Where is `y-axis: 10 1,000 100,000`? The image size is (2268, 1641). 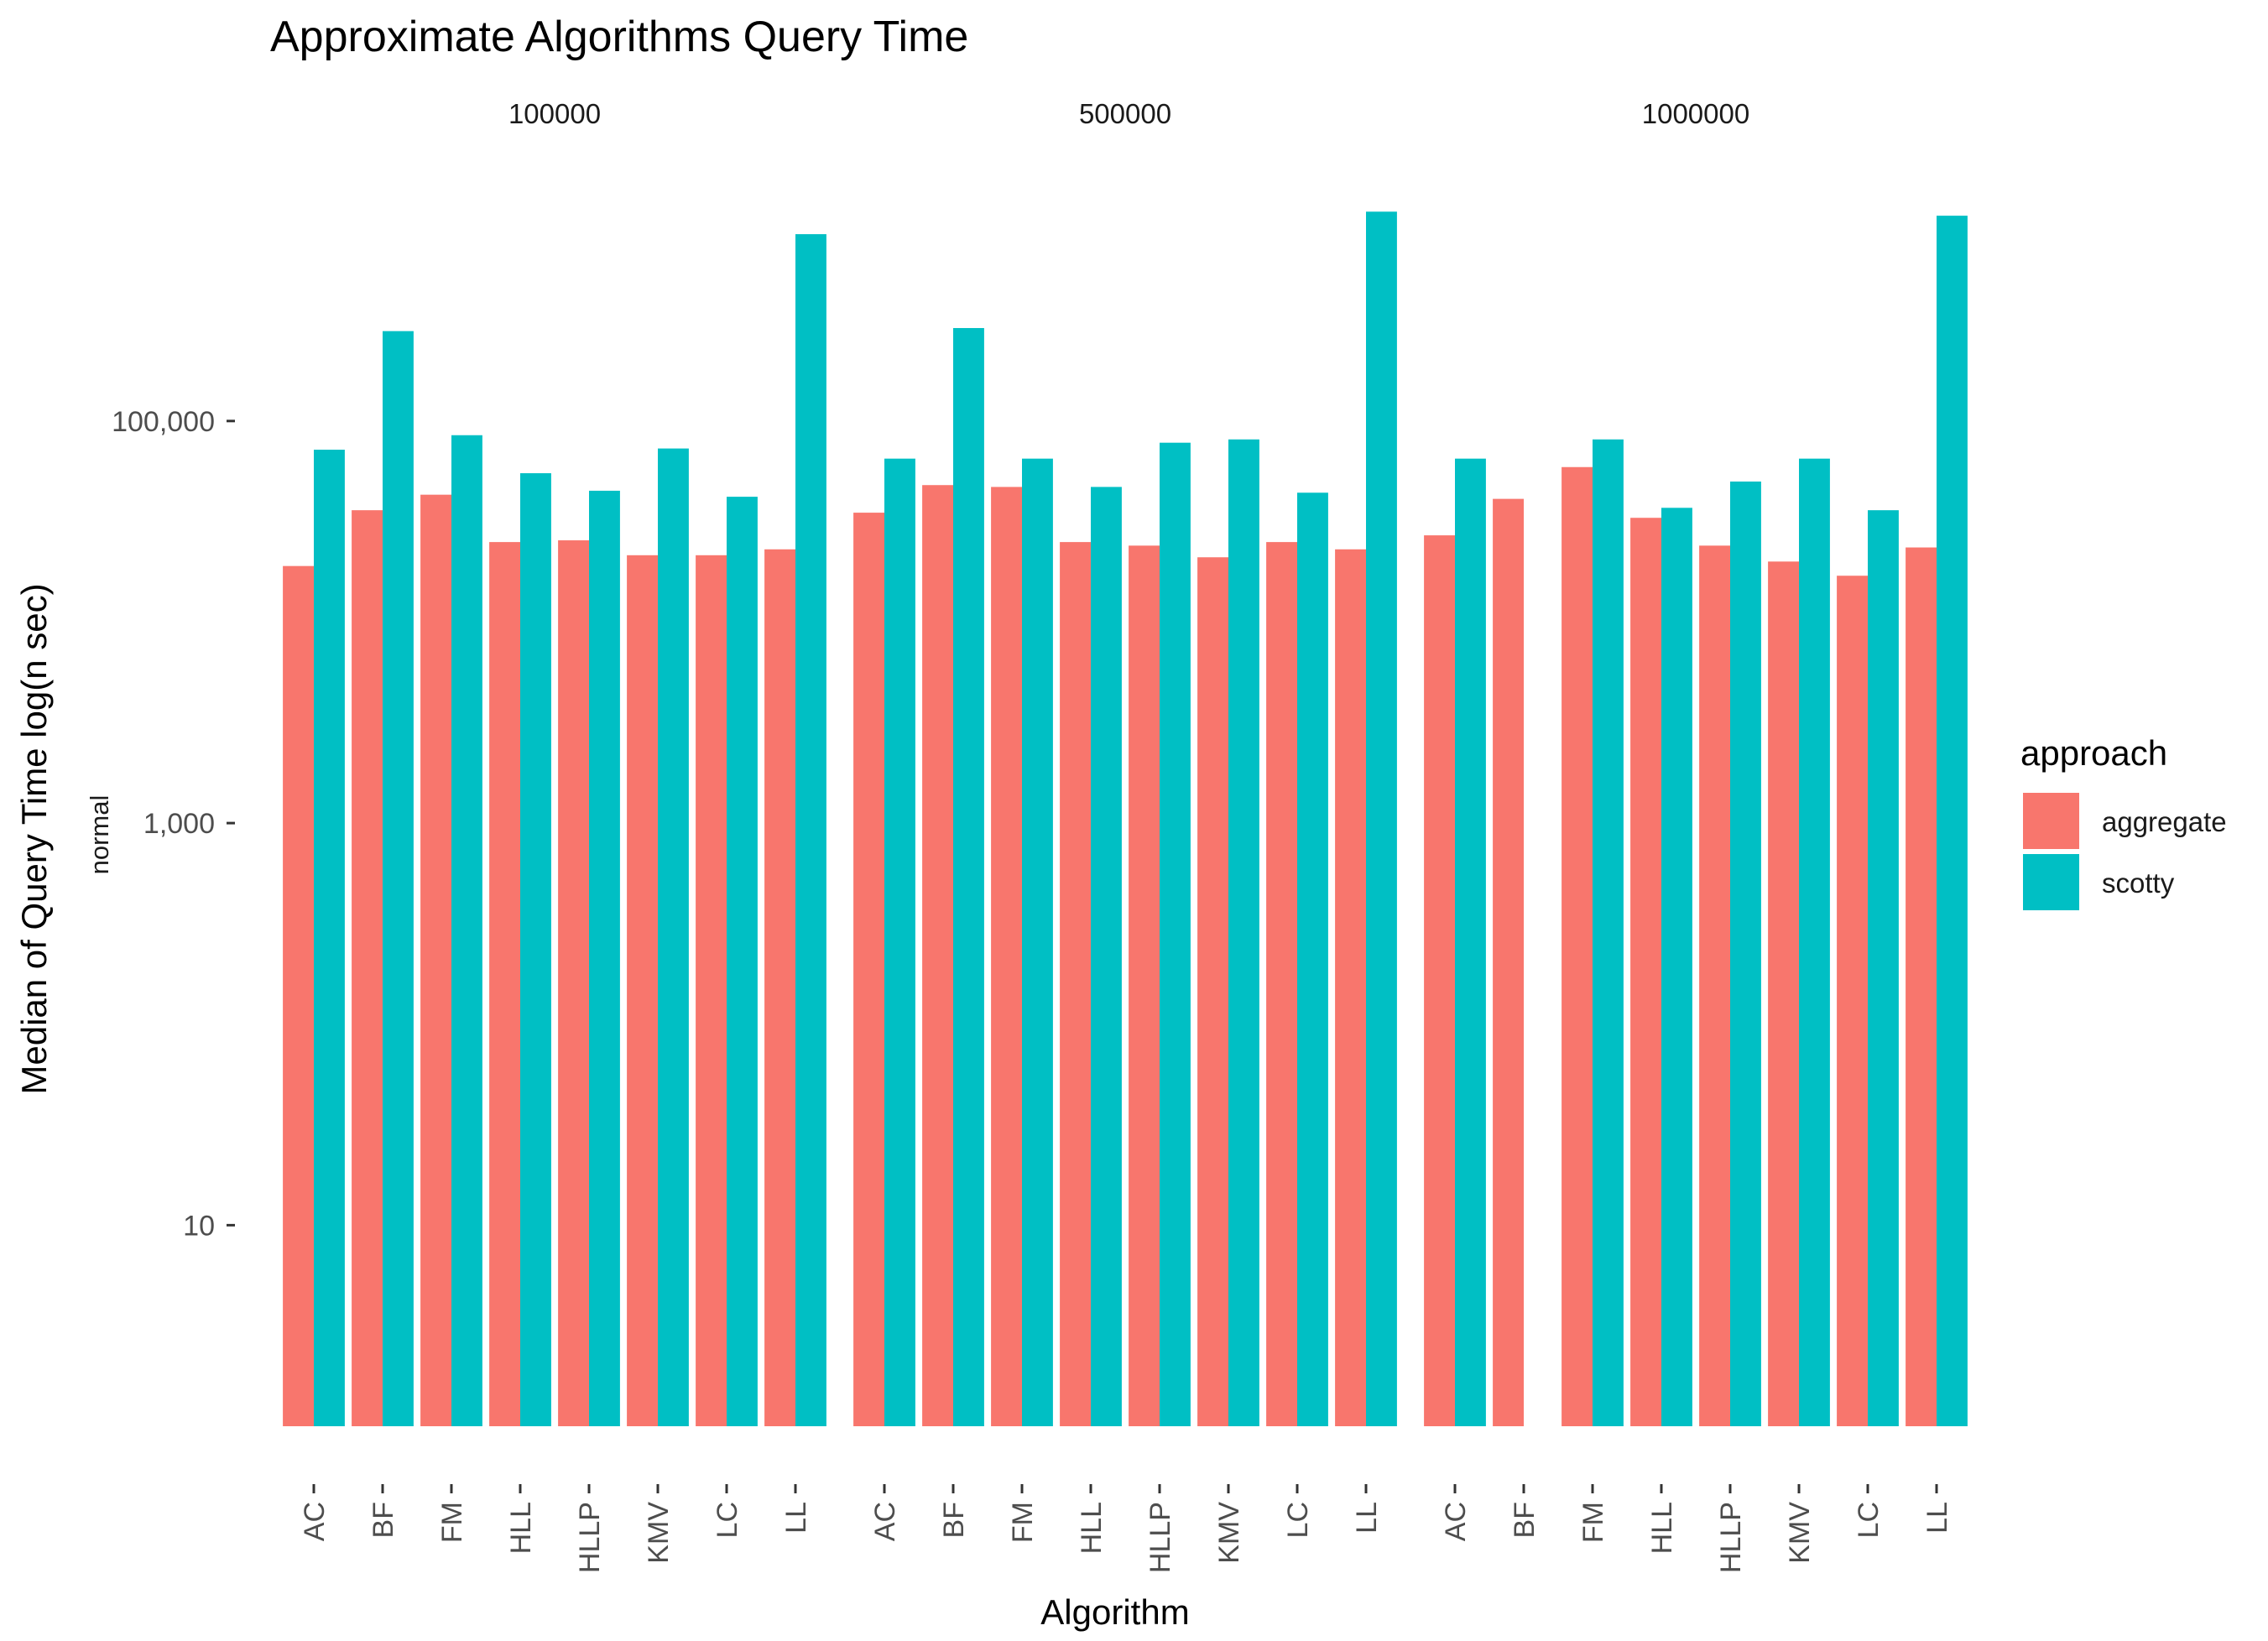
y-axis: 10 1,000 100,000 is located at coordinates (173, 824).